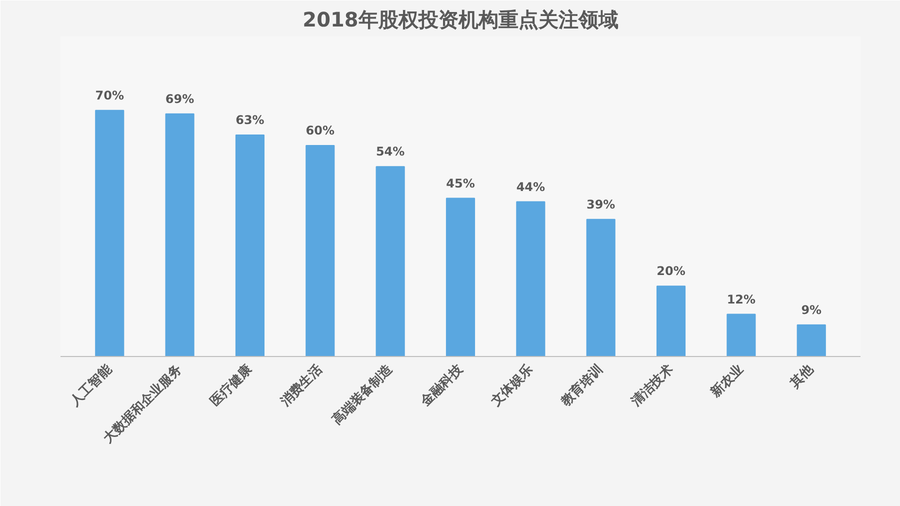  What do you see at coordinates (726, 381) in the screenshot?
I see `x-tick-label: 新农业` at bounding box center [726, 381].